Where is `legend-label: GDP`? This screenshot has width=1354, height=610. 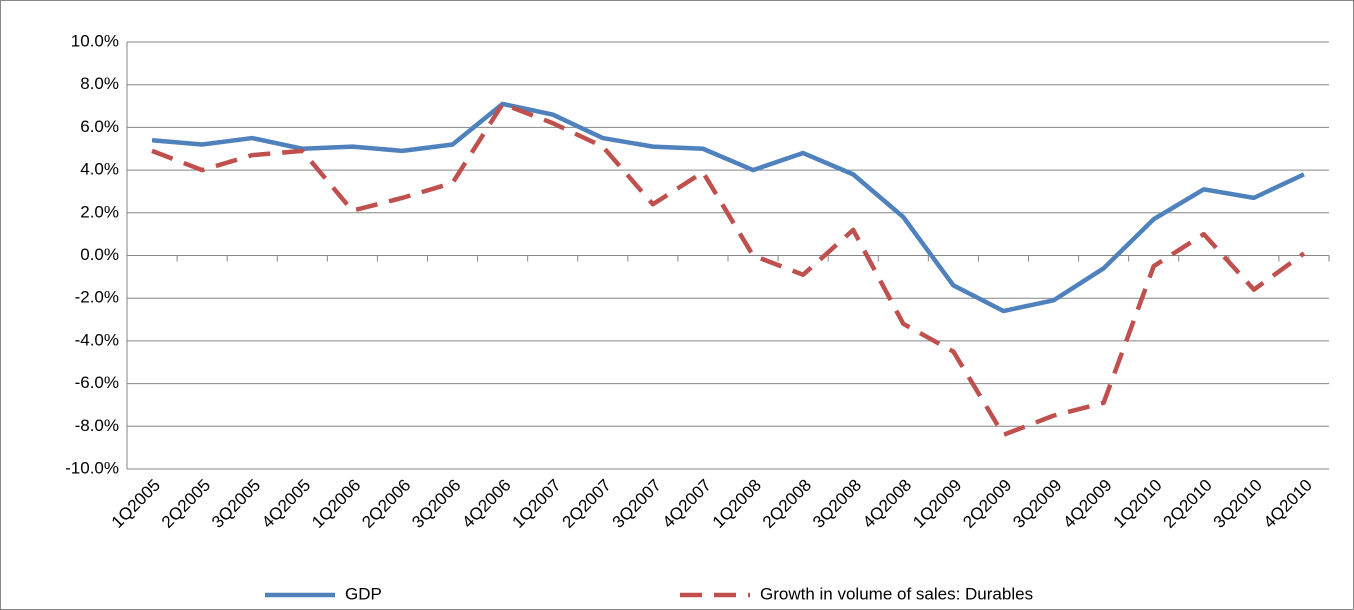 legend-label: GDP is located at coordinates (363, 593).